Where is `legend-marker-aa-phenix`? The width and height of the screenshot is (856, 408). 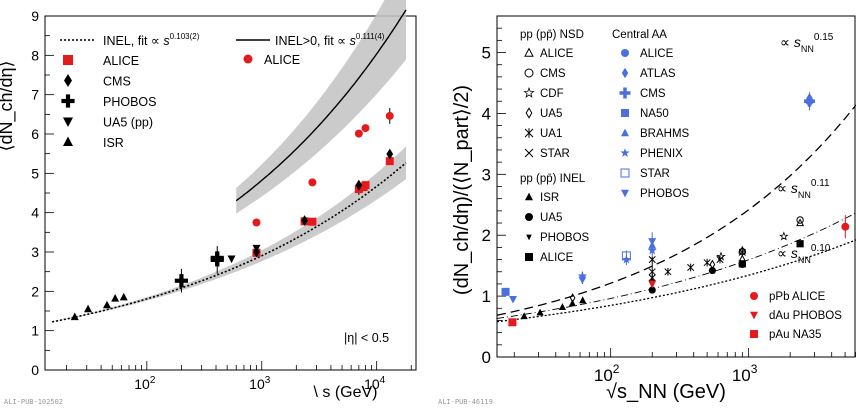
legend-marker-aa-phenix is located at coordinates (625, 152).